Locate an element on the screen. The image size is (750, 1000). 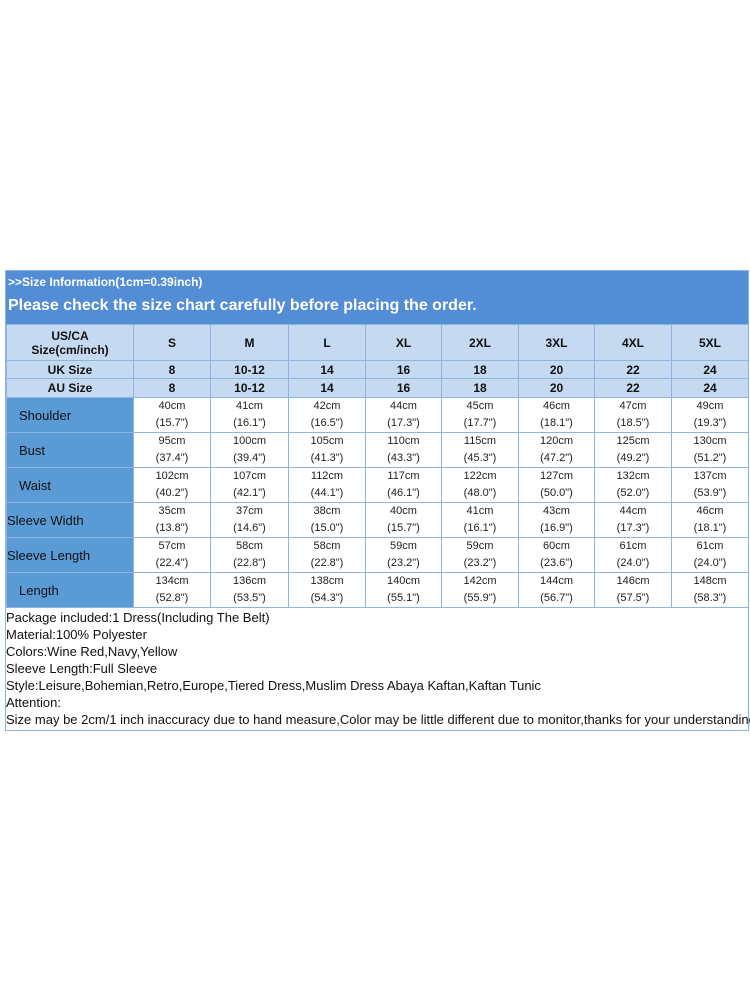
cm-value: 37cm is located at coordinates (249, 511).